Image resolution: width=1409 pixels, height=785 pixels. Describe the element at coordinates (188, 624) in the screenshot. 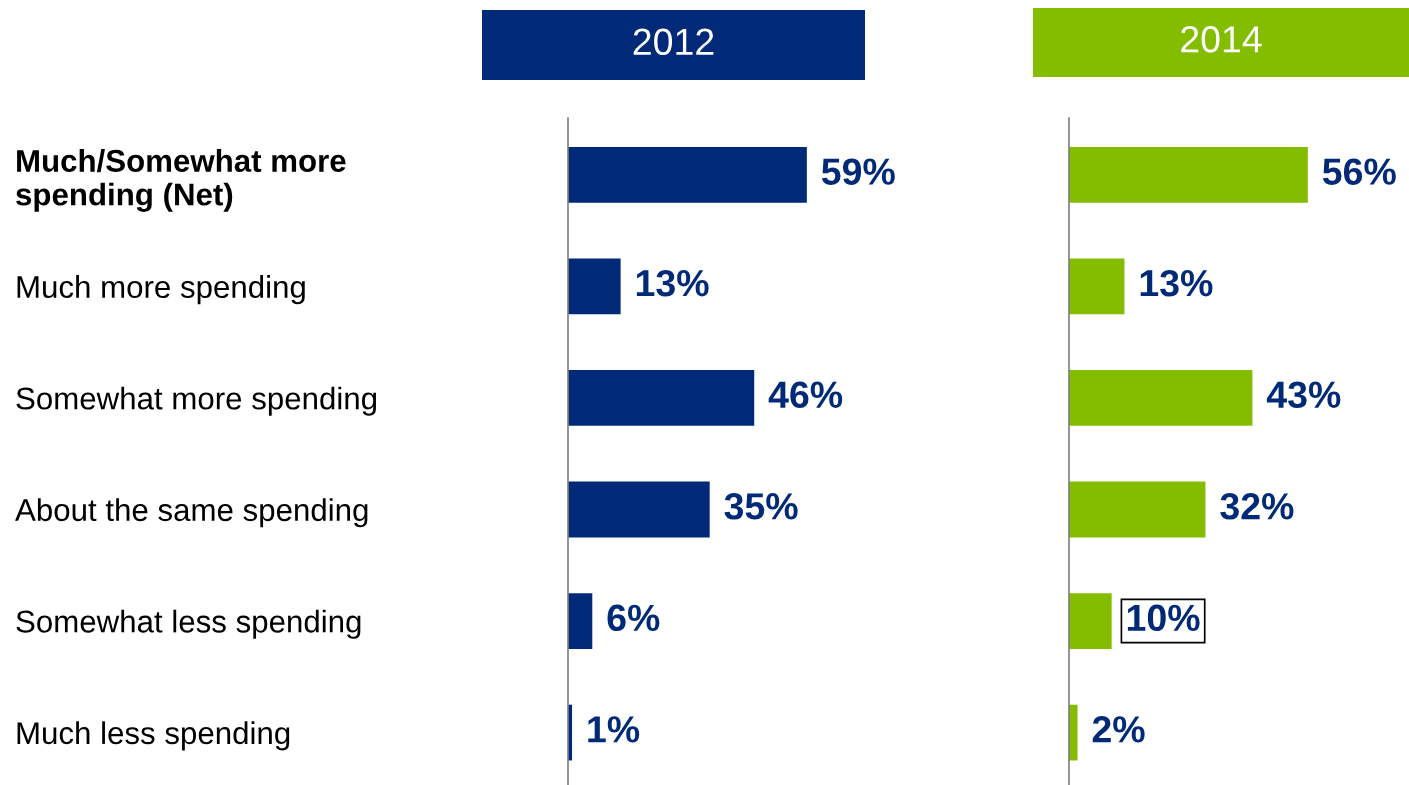

I see `y-tick-label: Somewhat less spending` at that location.